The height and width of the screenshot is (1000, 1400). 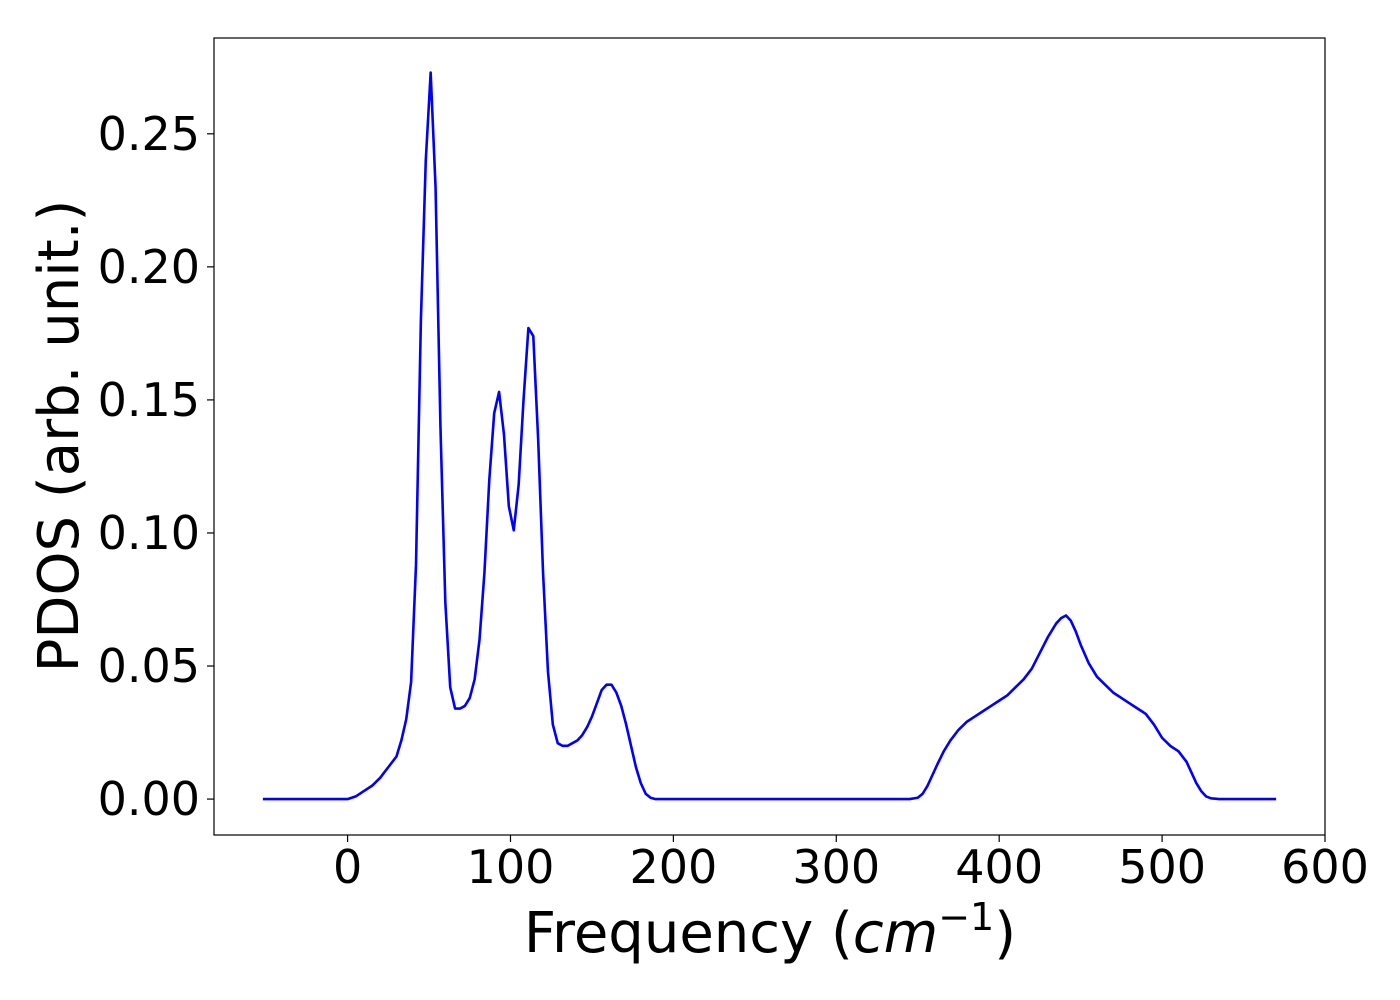 I want to click on y-axis-label: PDOS (arb. unit.), so click(x=59, y=436).